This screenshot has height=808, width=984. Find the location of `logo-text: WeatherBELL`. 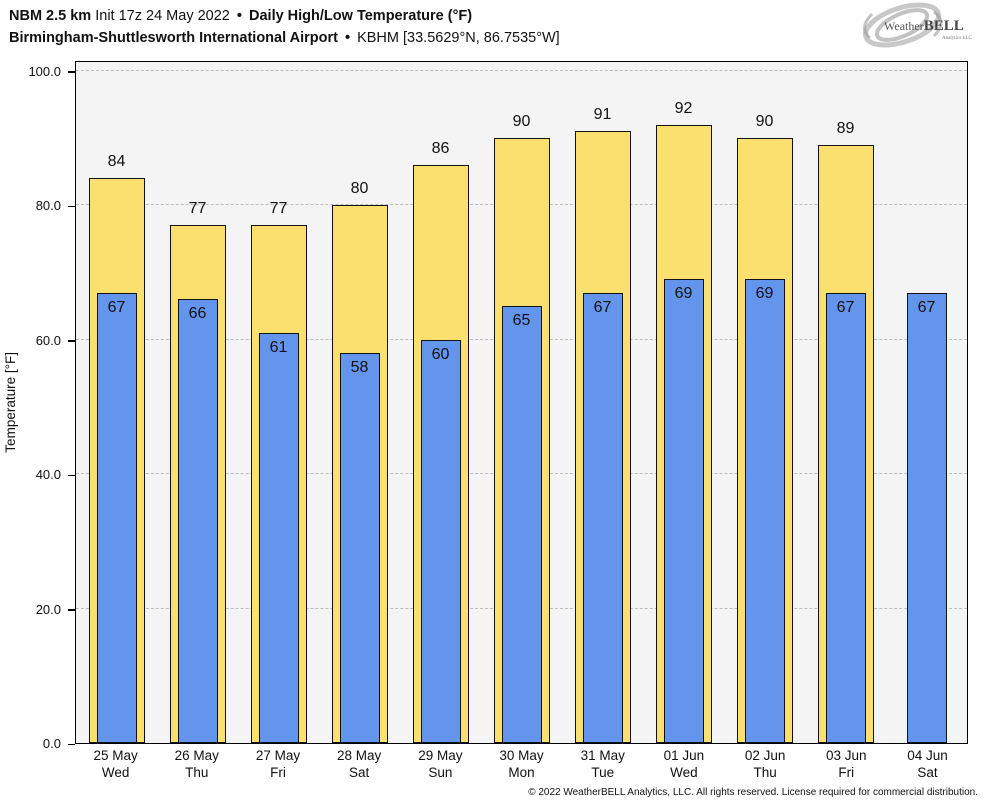

logo-text: WeatherBELL is located at coordinates (924, 26).